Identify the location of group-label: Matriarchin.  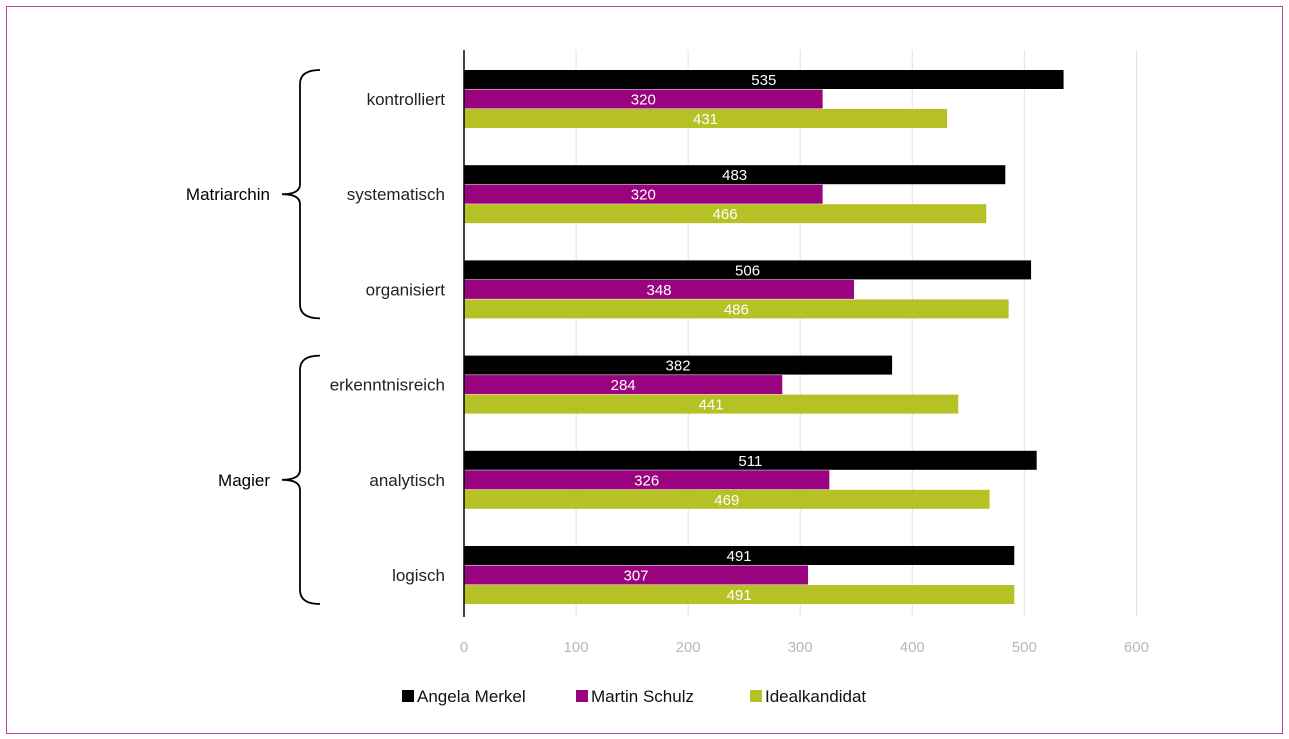
(228, 194).